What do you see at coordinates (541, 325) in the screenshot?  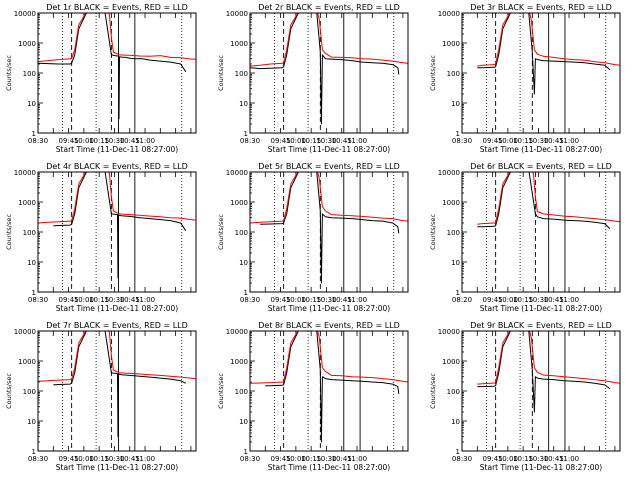 I see `panel-title: Det 9r BLACK = Events, RED = LLD` at bounding box center [541, 325].